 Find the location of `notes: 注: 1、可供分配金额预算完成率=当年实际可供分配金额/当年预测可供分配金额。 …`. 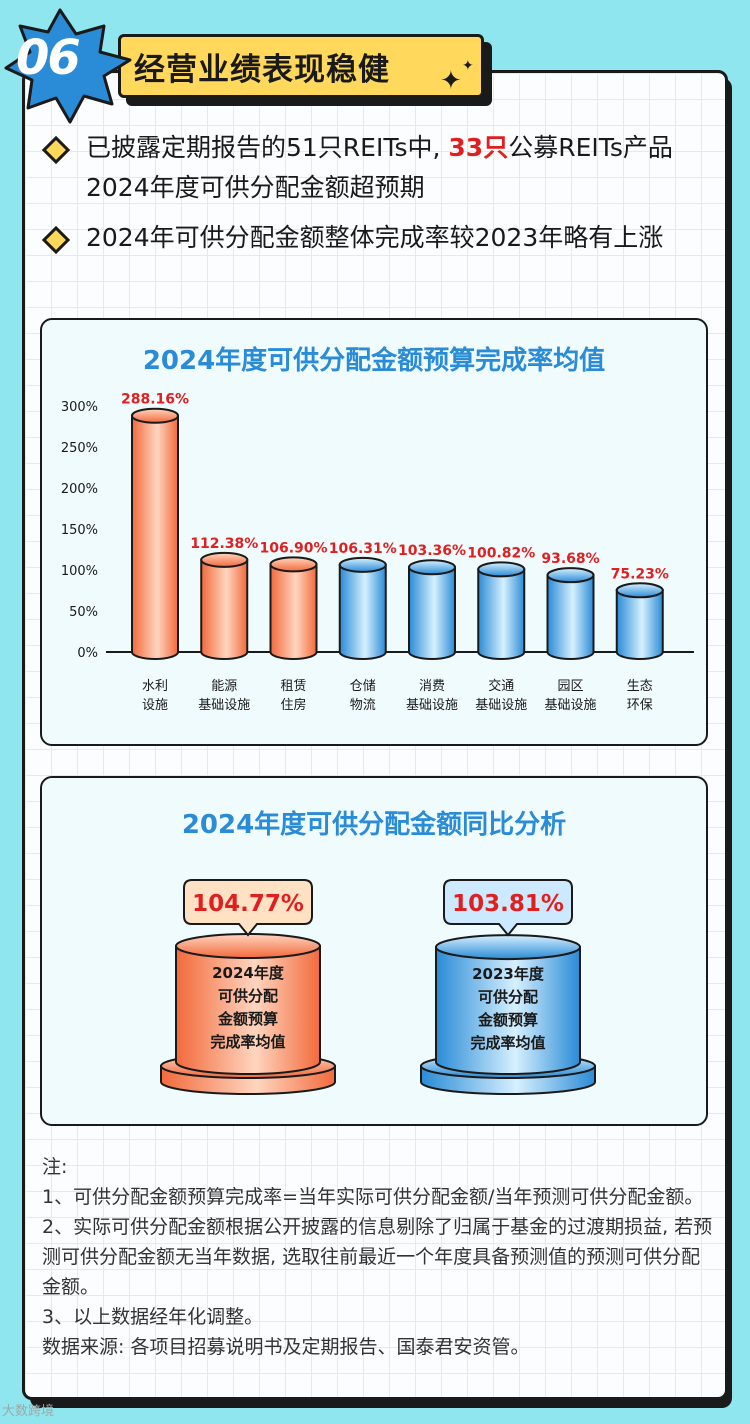

notes: 注: 1、可供分配金额预算完成率=当年实际可供分配金额/当年预测可供分配金额。 … is located at coordinates (378, 1257).